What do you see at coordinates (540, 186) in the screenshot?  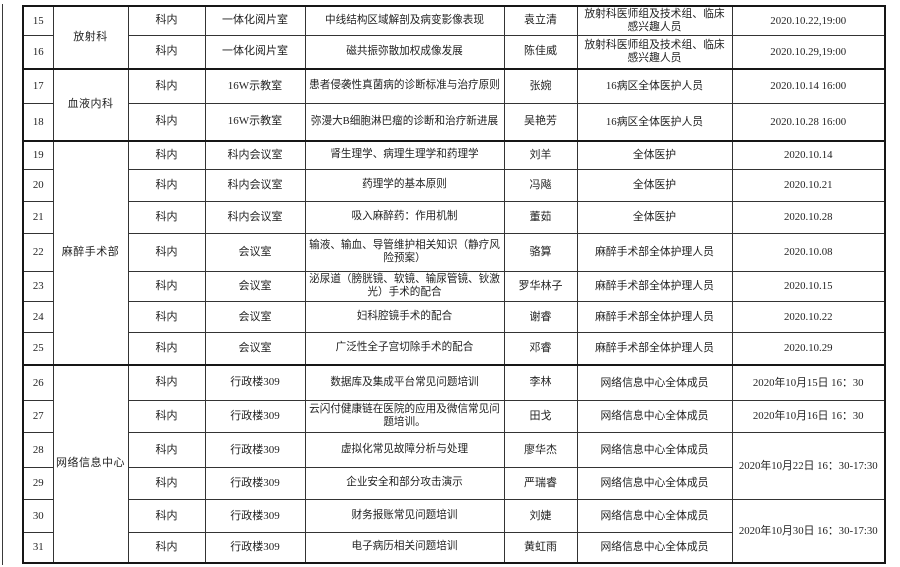 I see `speaker-cell: 冯飚` at bounding box center [540, 186].